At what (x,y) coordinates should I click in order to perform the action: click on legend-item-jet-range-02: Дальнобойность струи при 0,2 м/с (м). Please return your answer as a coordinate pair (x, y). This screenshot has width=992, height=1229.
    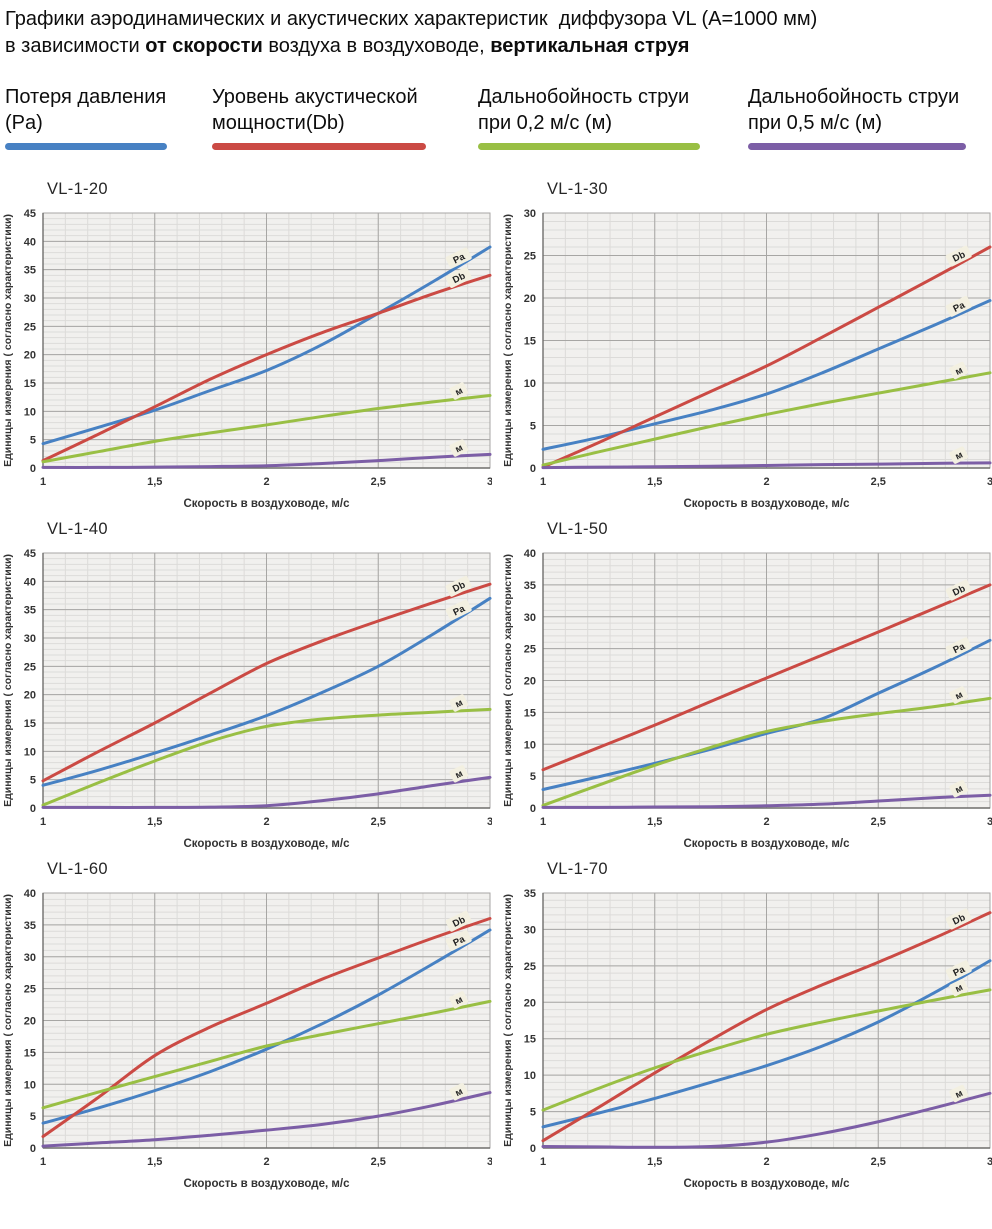
    Looking at the image, I should click on (595, 117).